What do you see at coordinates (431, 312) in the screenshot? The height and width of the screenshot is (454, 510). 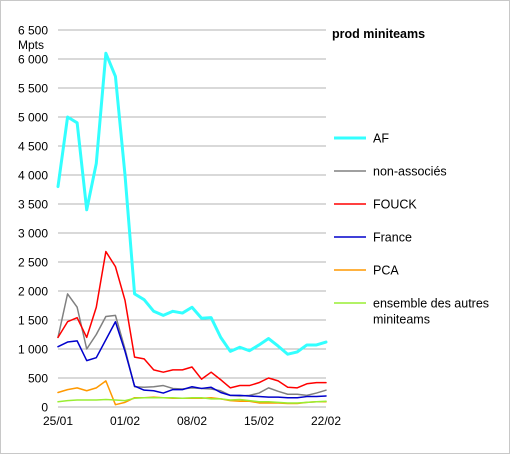 I see `legend-label: ensemble des autres miniteams` at bounding box center [431, 312].